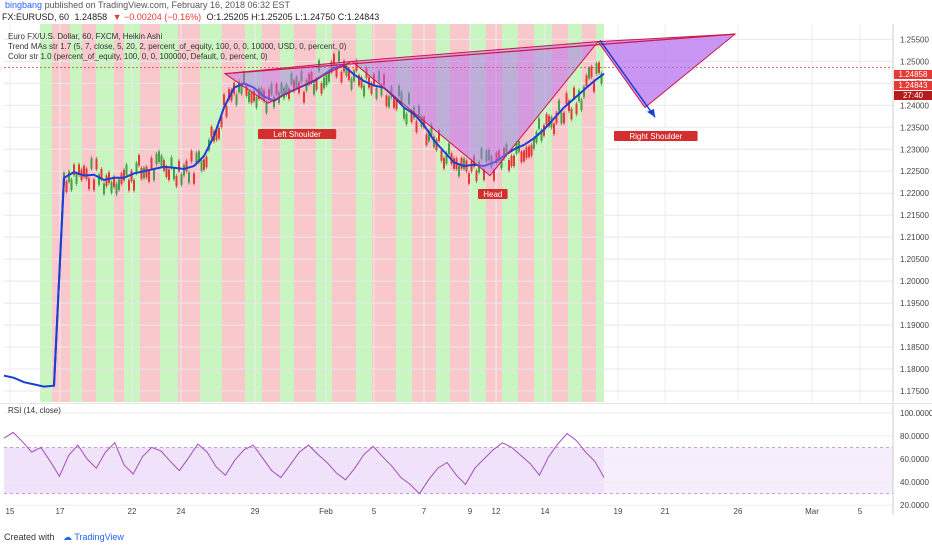  Describe the element at coordinates (304, 470) in the screenshot. I see `rsi-band` at that location.